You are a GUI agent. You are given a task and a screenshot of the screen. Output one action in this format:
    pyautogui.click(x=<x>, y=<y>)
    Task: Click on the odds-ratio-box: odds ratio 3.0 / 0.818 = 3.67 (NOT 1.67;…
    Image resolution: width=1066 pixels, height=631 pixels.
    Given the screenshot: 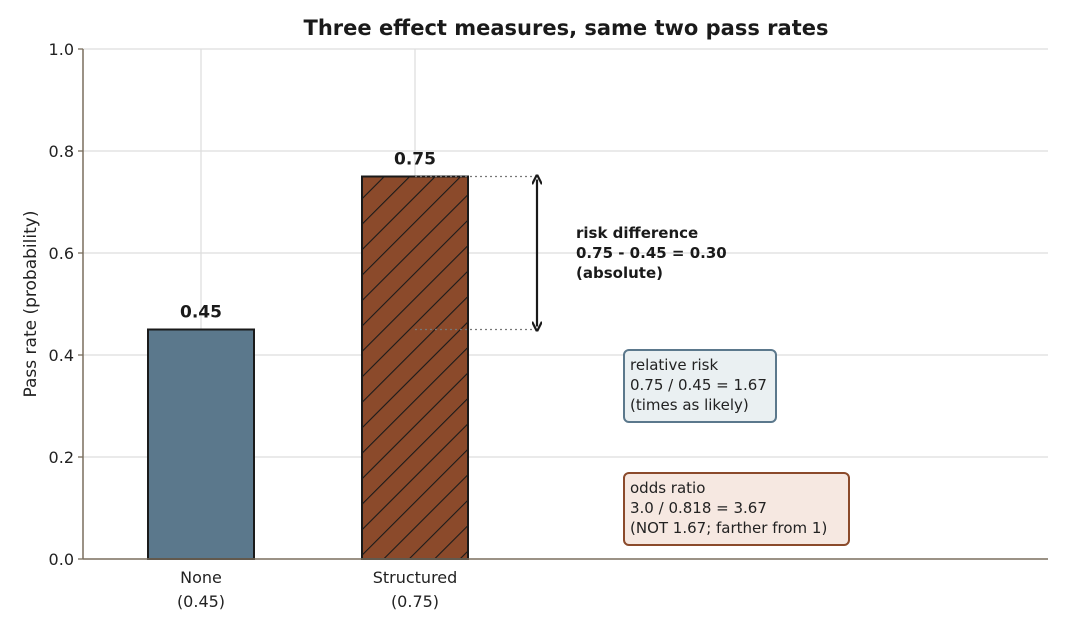 What is the action you would take?
    pyautogui.click(x=736, y=509)
    